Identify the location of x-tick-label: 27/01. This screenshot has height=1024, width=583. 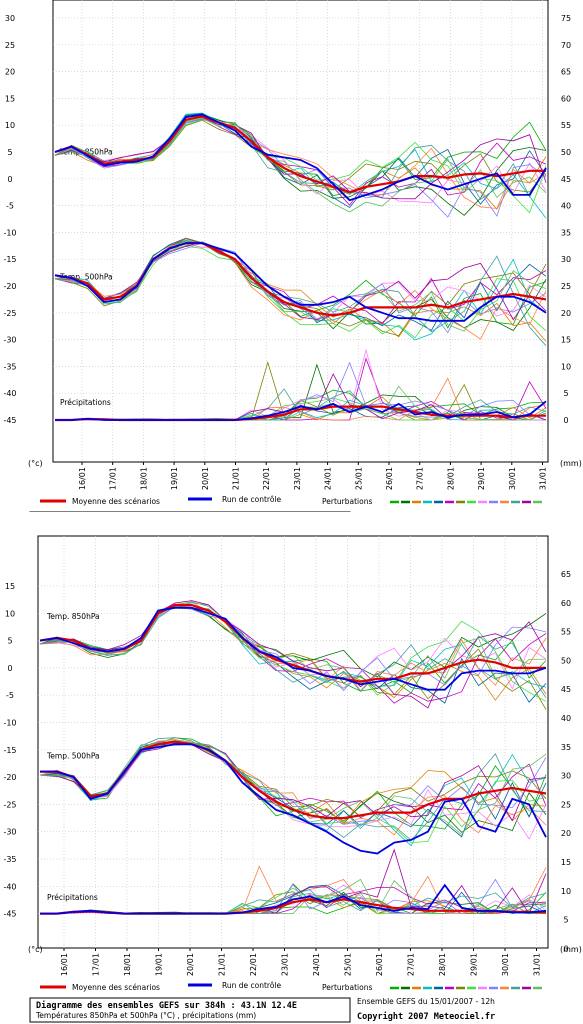
(420, 478).